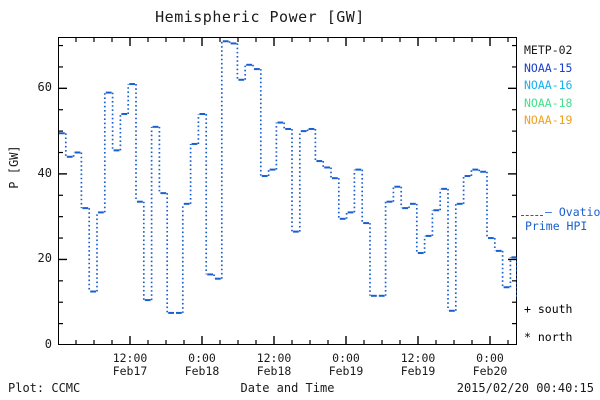 The height and width of the screenshot is (400, 600). Describe the element at coordinates (14, 167) in the screenshot. I see `y-axis-title: P [GW]` at that location.